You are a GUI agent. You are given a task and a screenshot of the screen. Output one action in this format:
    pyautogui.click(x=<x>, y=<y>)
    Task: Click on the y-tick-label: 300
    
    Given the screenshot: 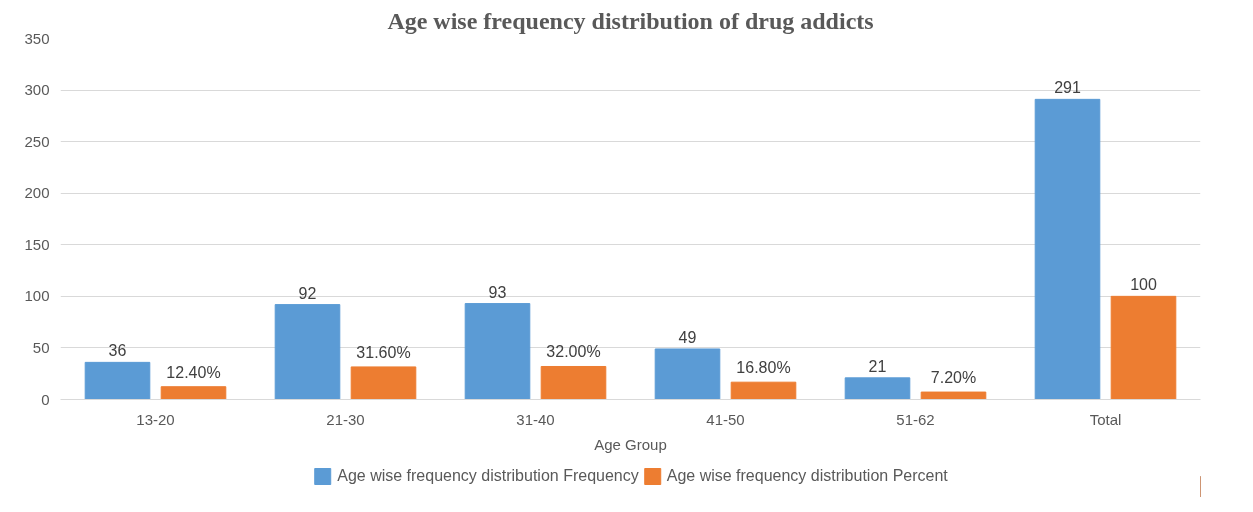 What is the action you would take?
    pyautogui.click(x=37, y=90)
    